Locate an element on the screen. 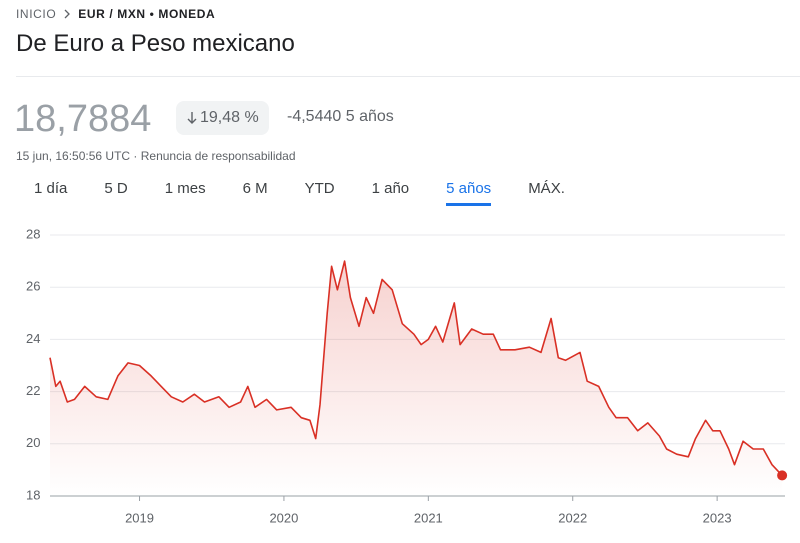 The width and height of the screenshot is (800, 543). range-tabs: 1 día 5 D 1 mes 6 M YTD 1 año 5 años MÁX. is located at coordinates (318, 193).